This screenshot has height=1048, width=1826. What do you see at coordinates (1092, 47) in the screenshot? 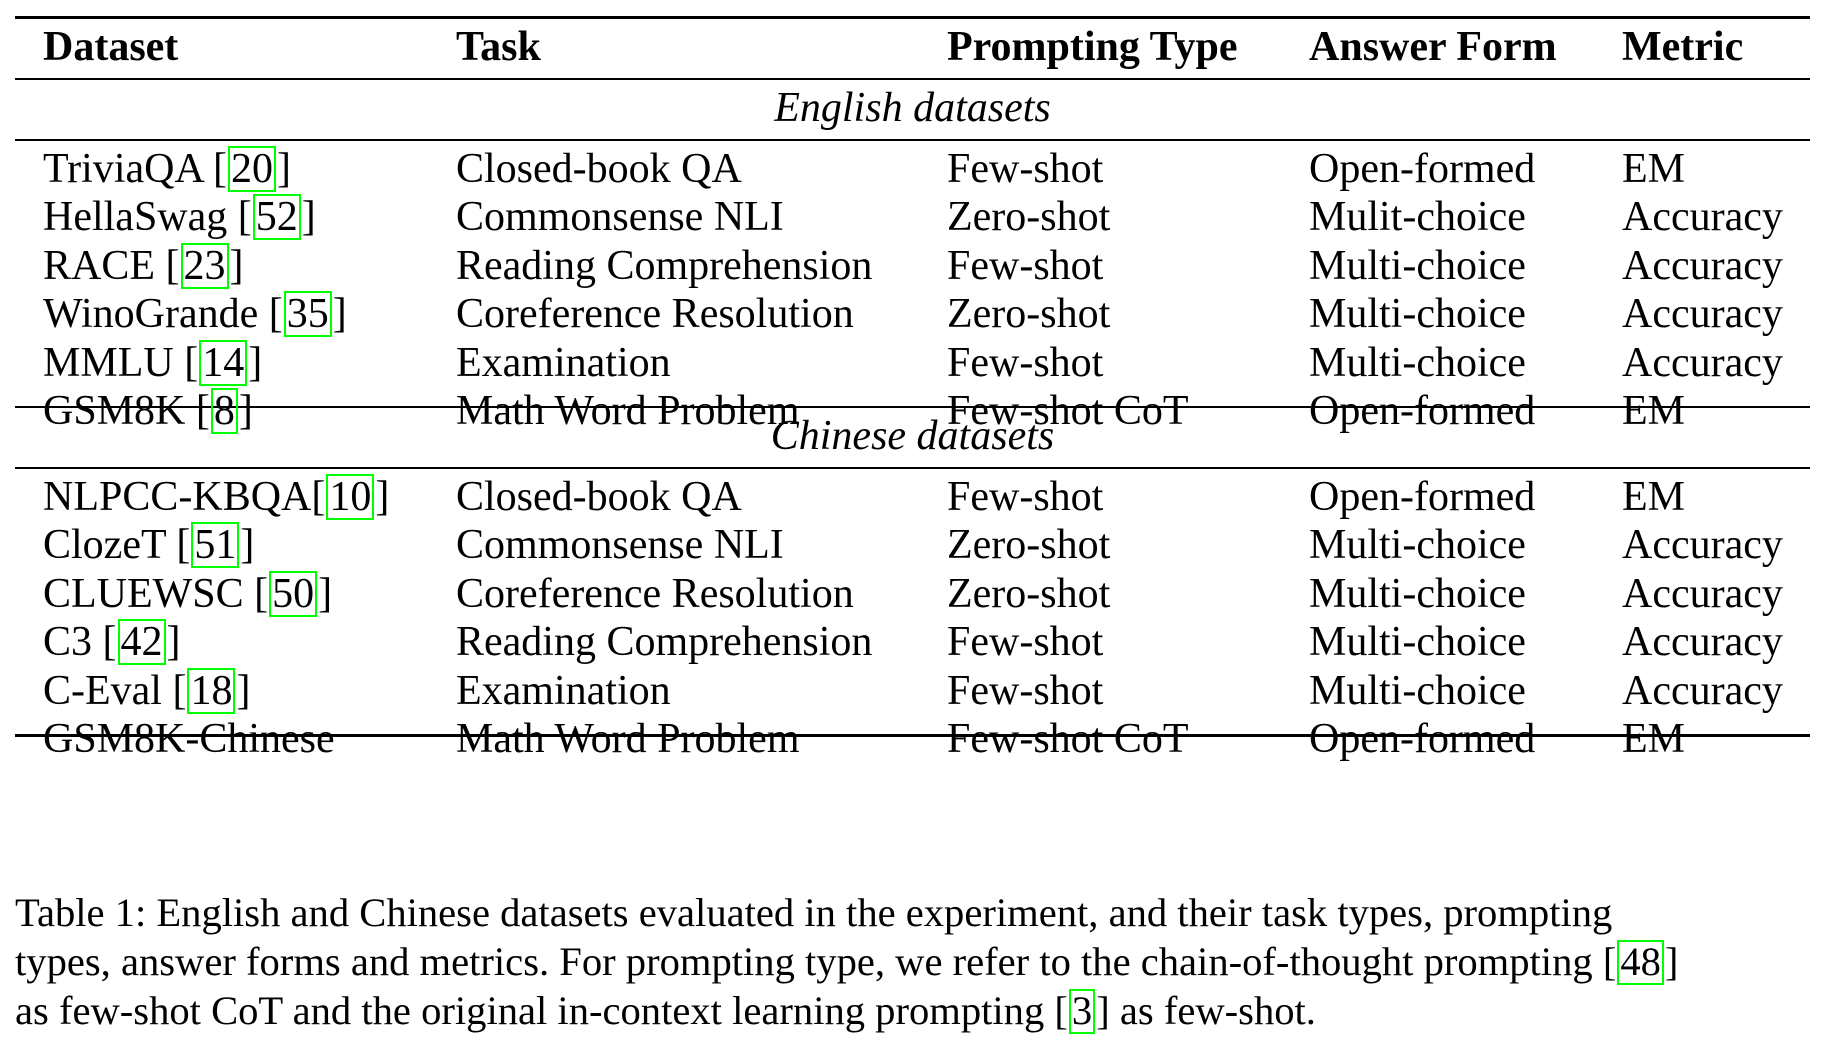
I see `header-prompting-type: Prompting Type` at bounding box center [1092, 47].